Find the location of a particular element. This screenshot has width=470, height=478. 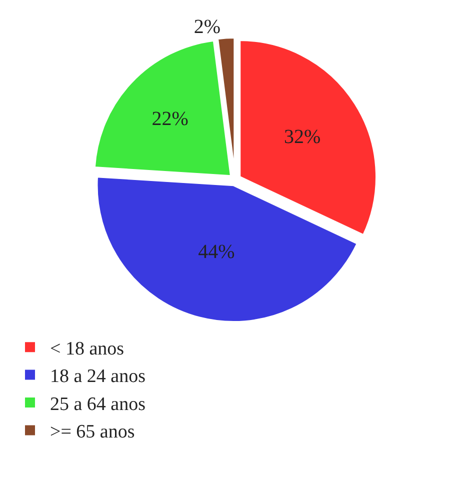

legend-label: 18 a 24 anos is located at coordinates (98, 377).